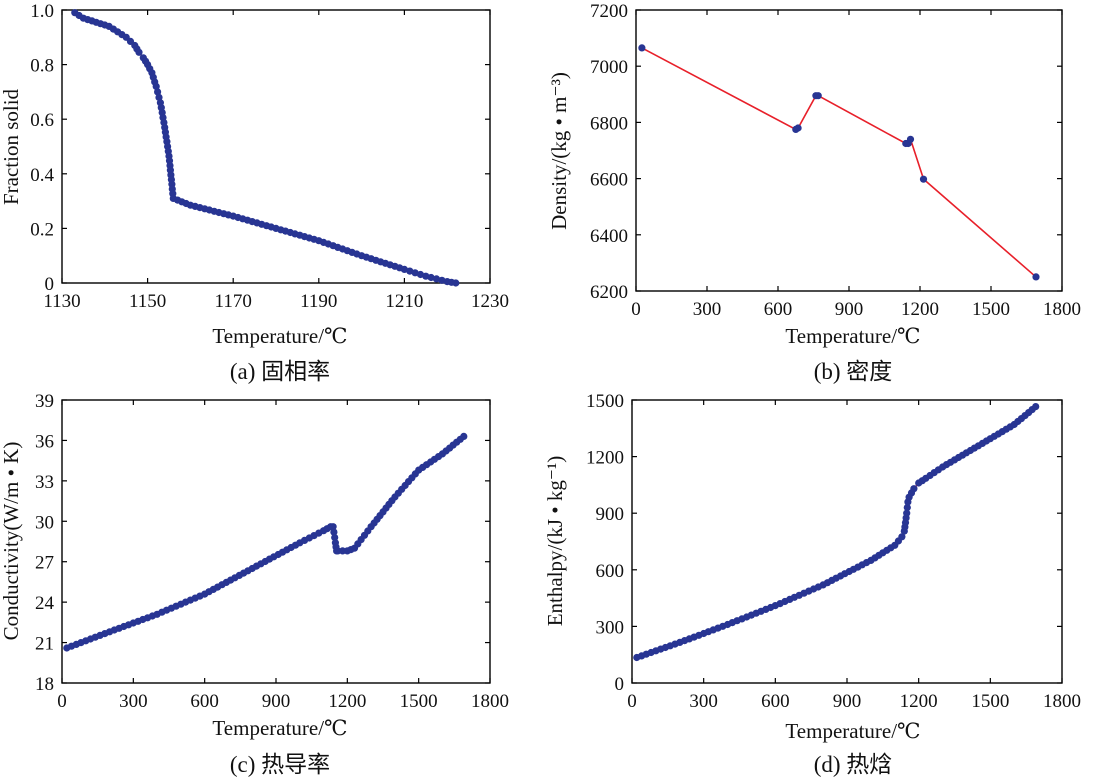 This screenshot has width=1094, height=781. Describe the element at coordinates (44, 522) in the screenshot. I see `y-tick-label: 30` at that location.